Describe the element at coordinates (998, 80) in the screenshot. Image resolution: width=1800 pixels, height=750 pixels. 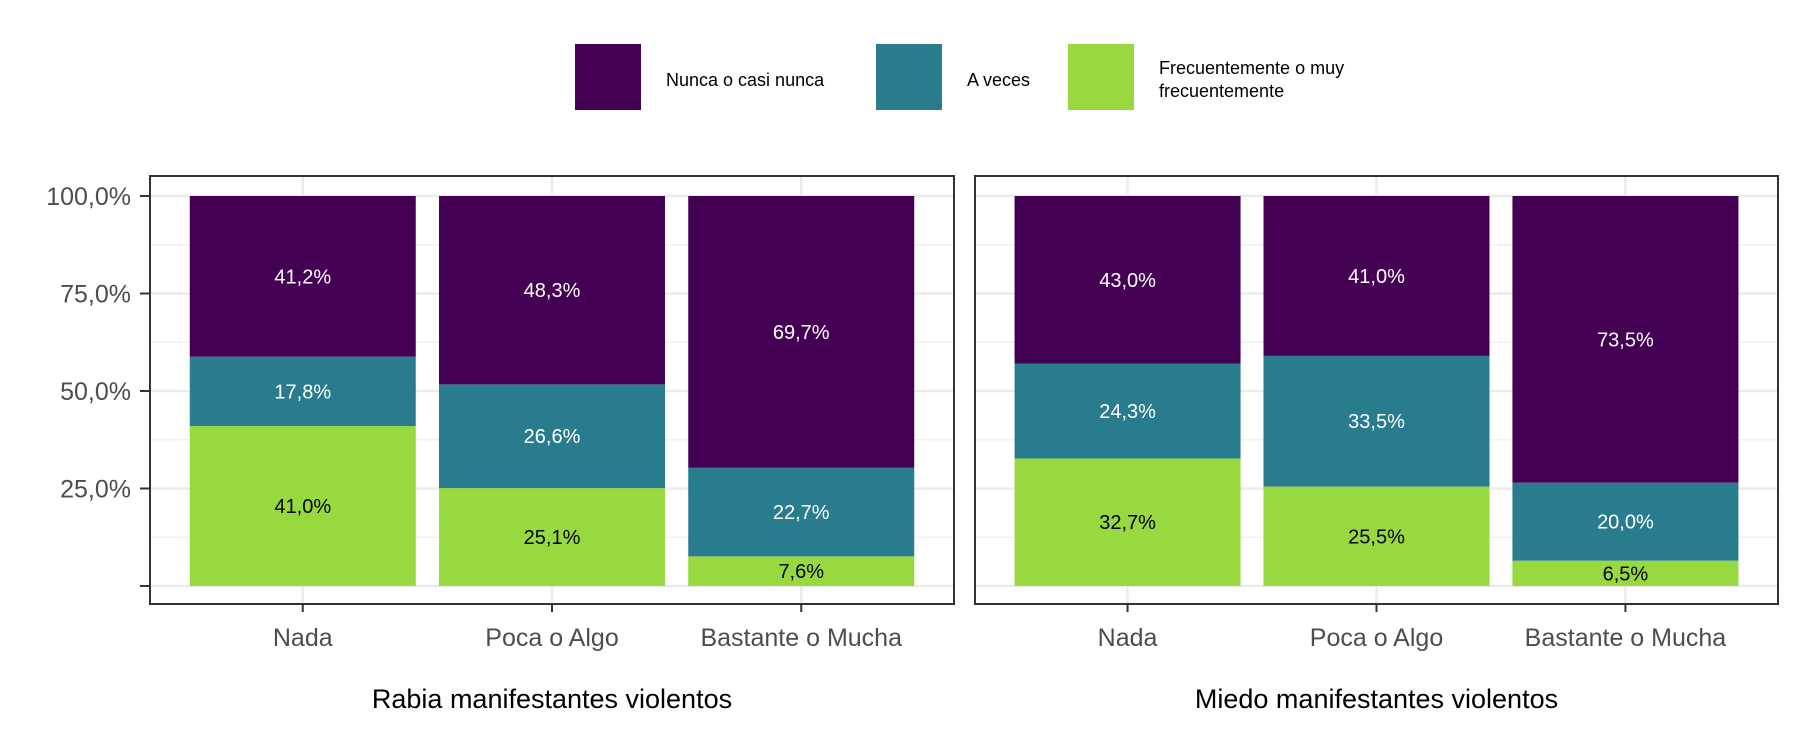
I see `legend-label: A veces` at that location.